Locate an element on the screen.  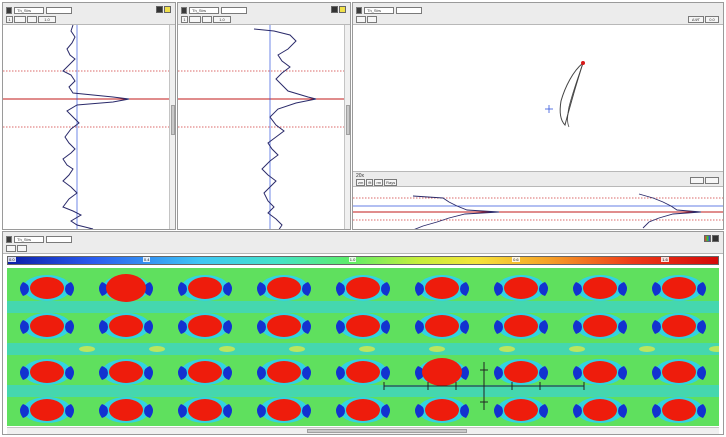
crossplot-extra-field is located at coordinates (409, 10).